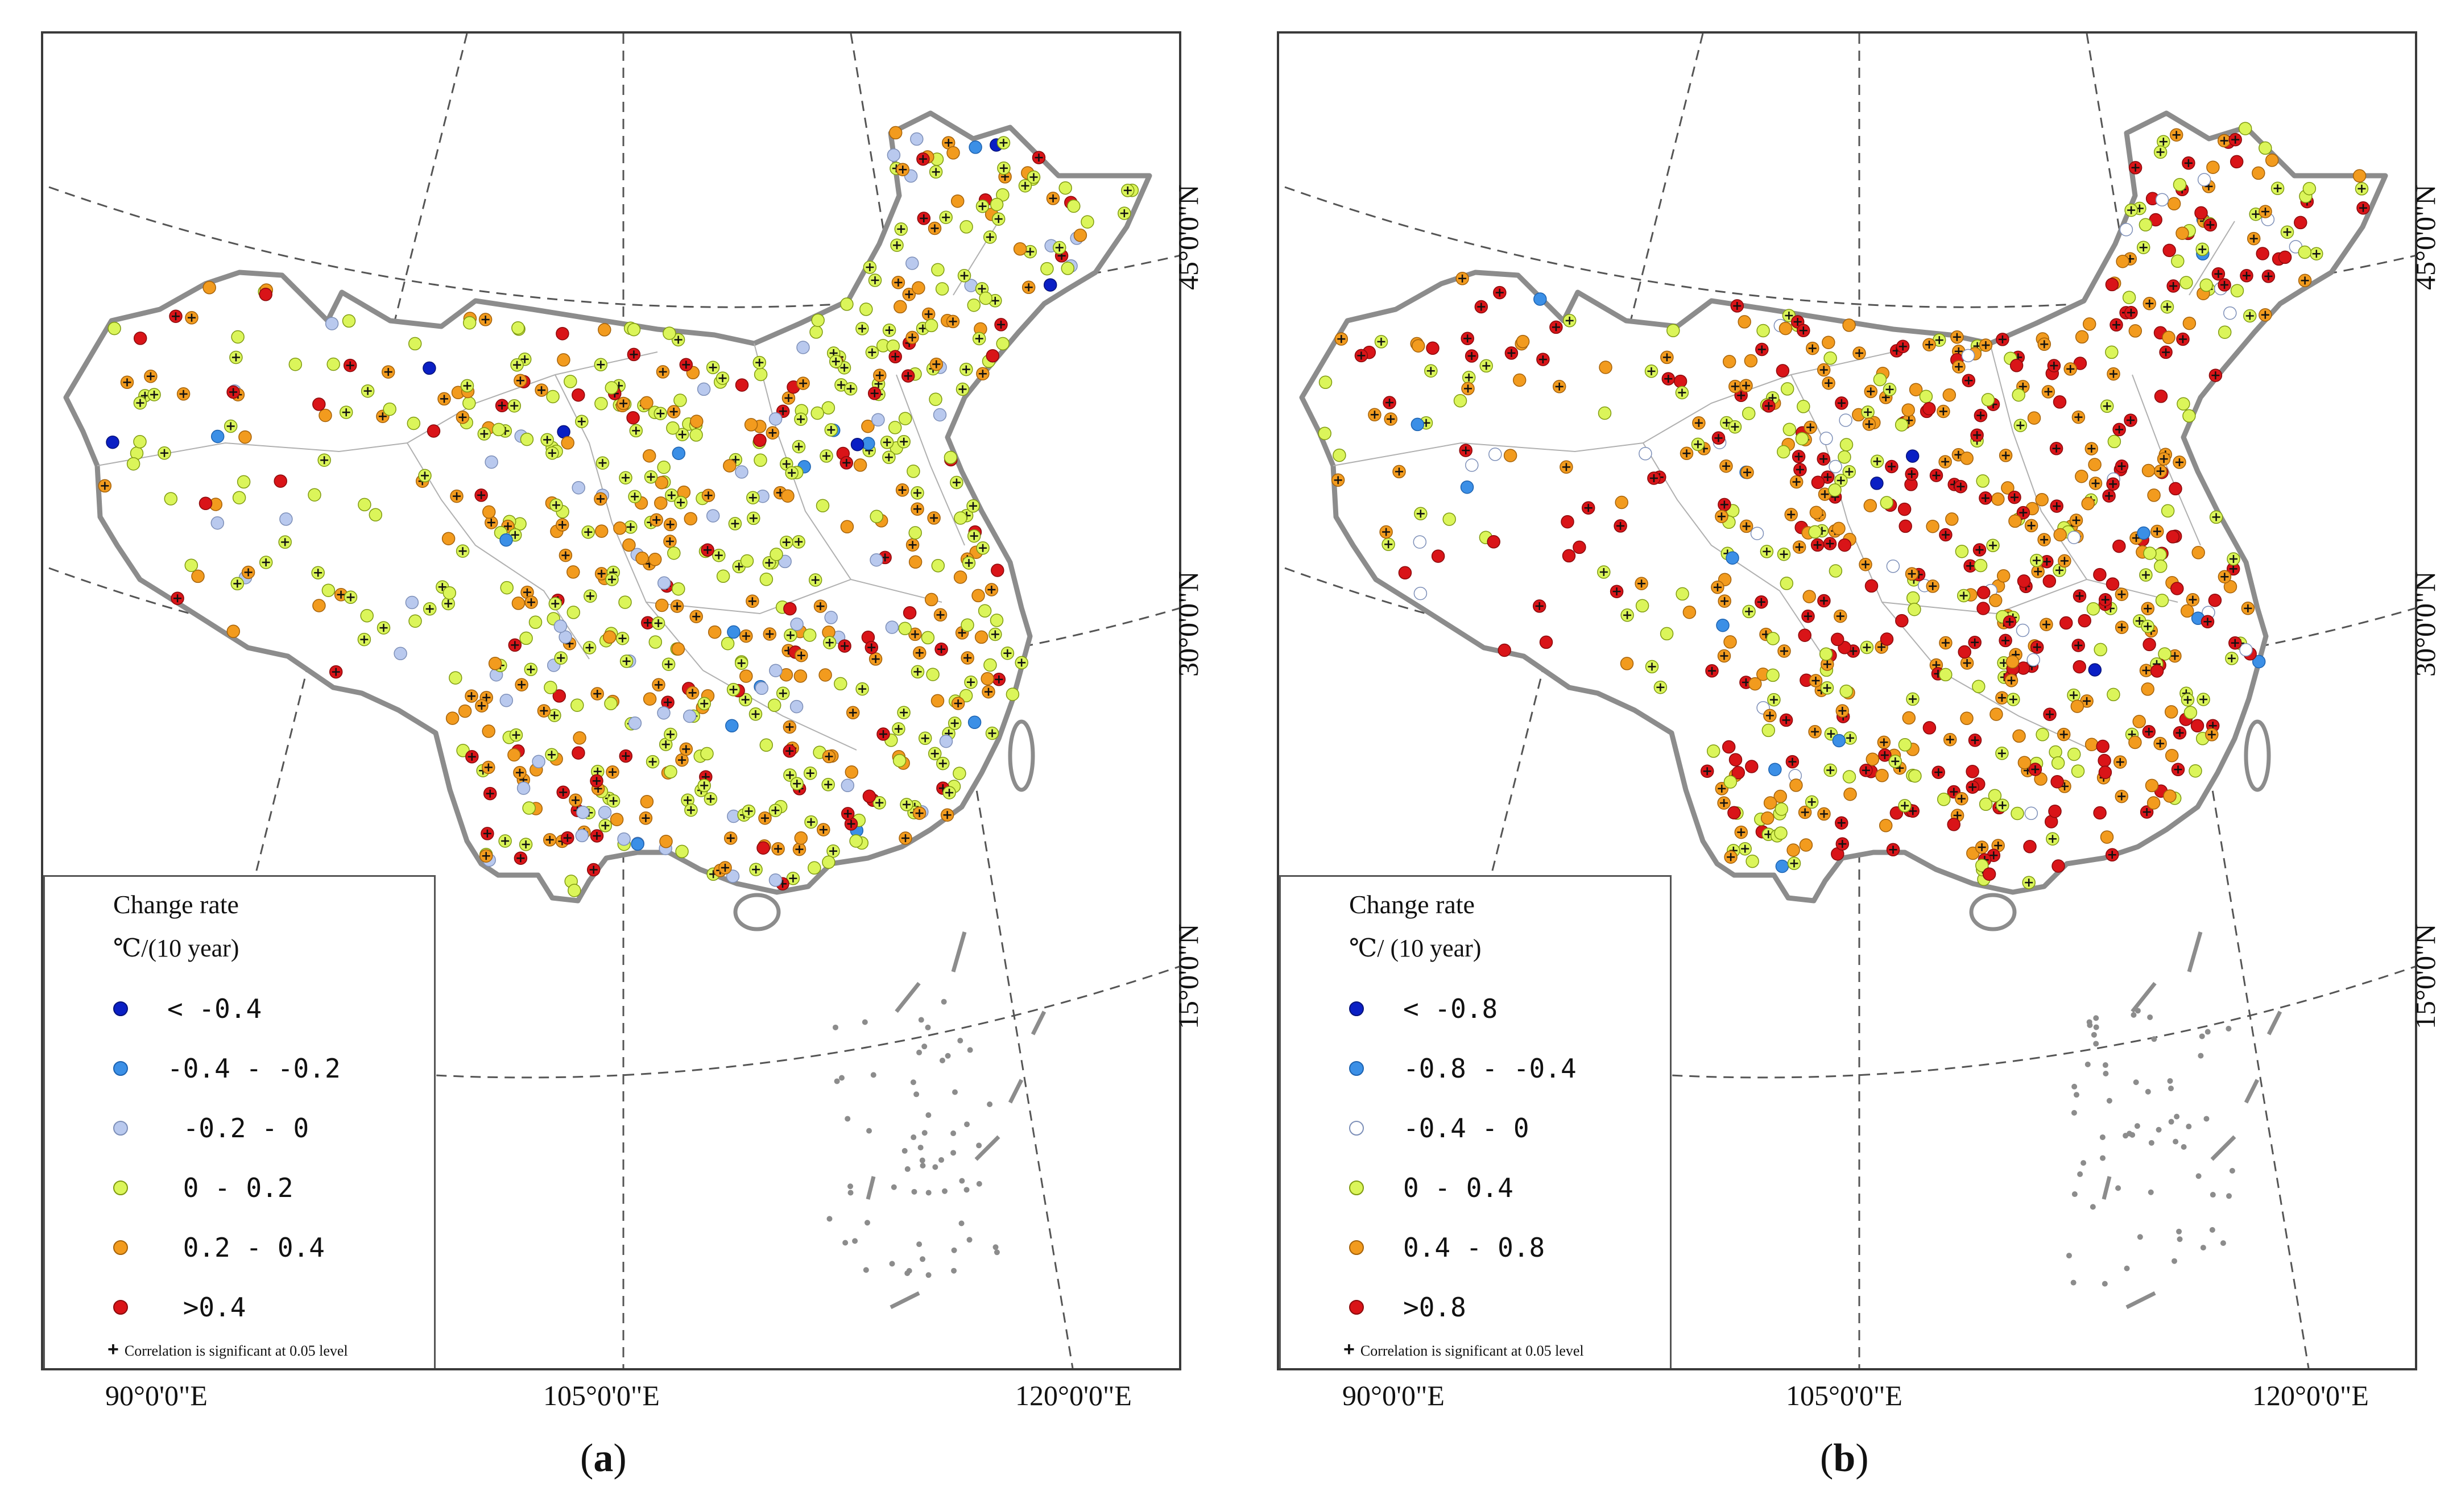 Image resolution: width=2461 pixels, height=1512 pixels. Describe the element at coordinates (1393, 1395) in the screenshot. I see `lon-label-90e: 90°0'0"E` at that location.